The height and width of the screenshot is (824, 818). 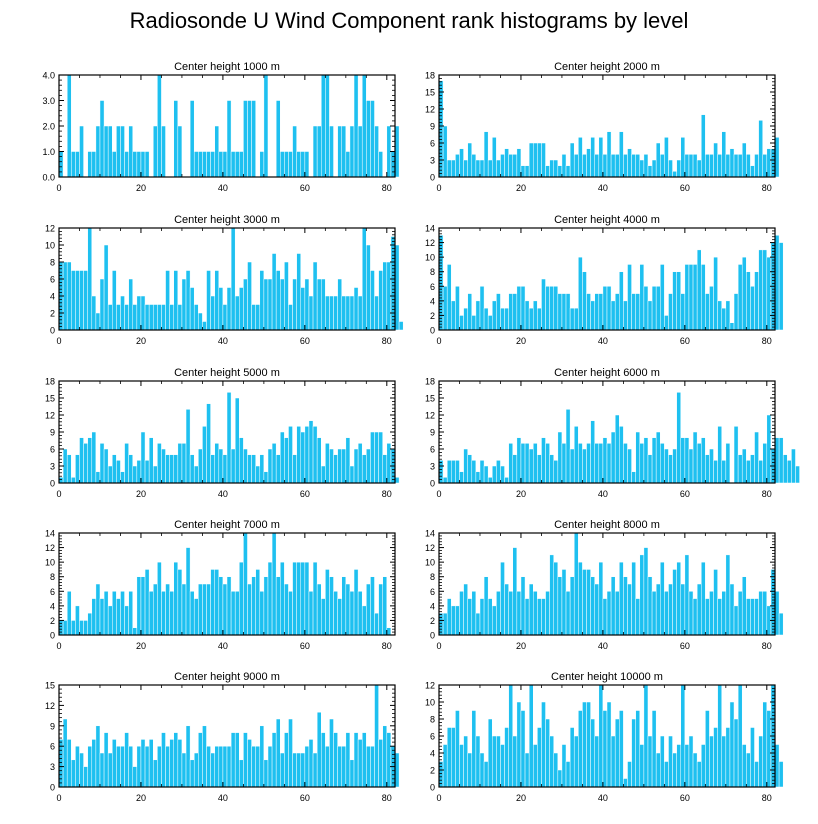 What do you see at coordinates (48, 101) in the screenshot?
I see `y-tick-label: 3.0` at bounding box center [48, 101].